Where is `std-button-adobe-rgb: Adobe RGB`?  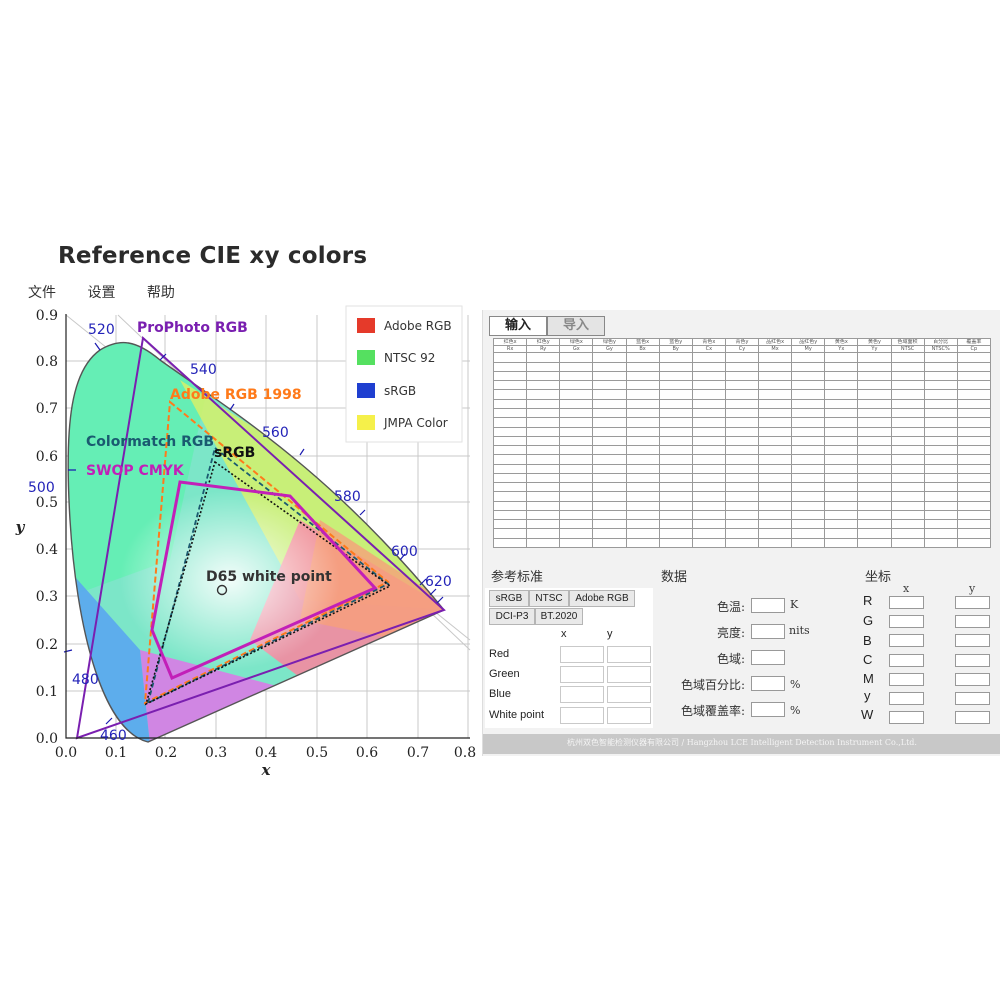
std-button-adobe-rgb: Adobe RGB is located at coordinates (602, 598).